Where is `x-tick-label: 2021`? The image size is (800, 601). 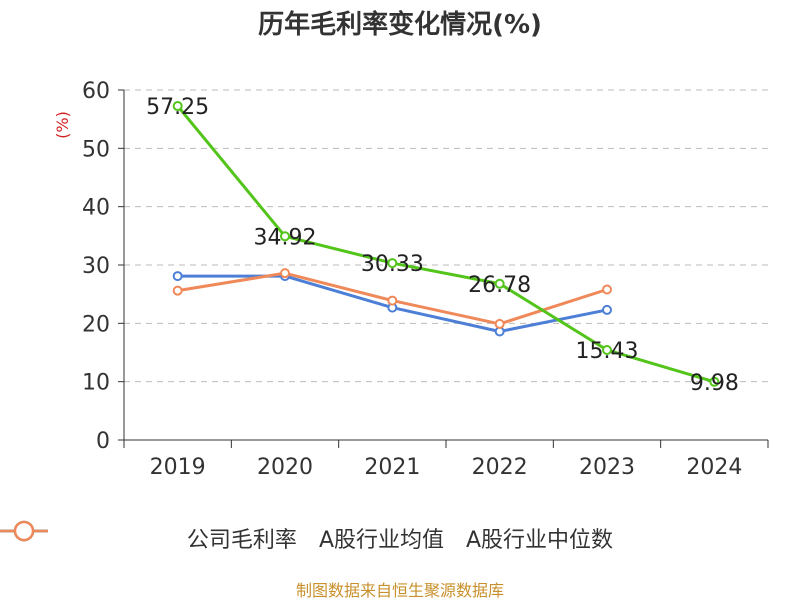
x-tick-label: 2021 is located at coordinates (392, 467).